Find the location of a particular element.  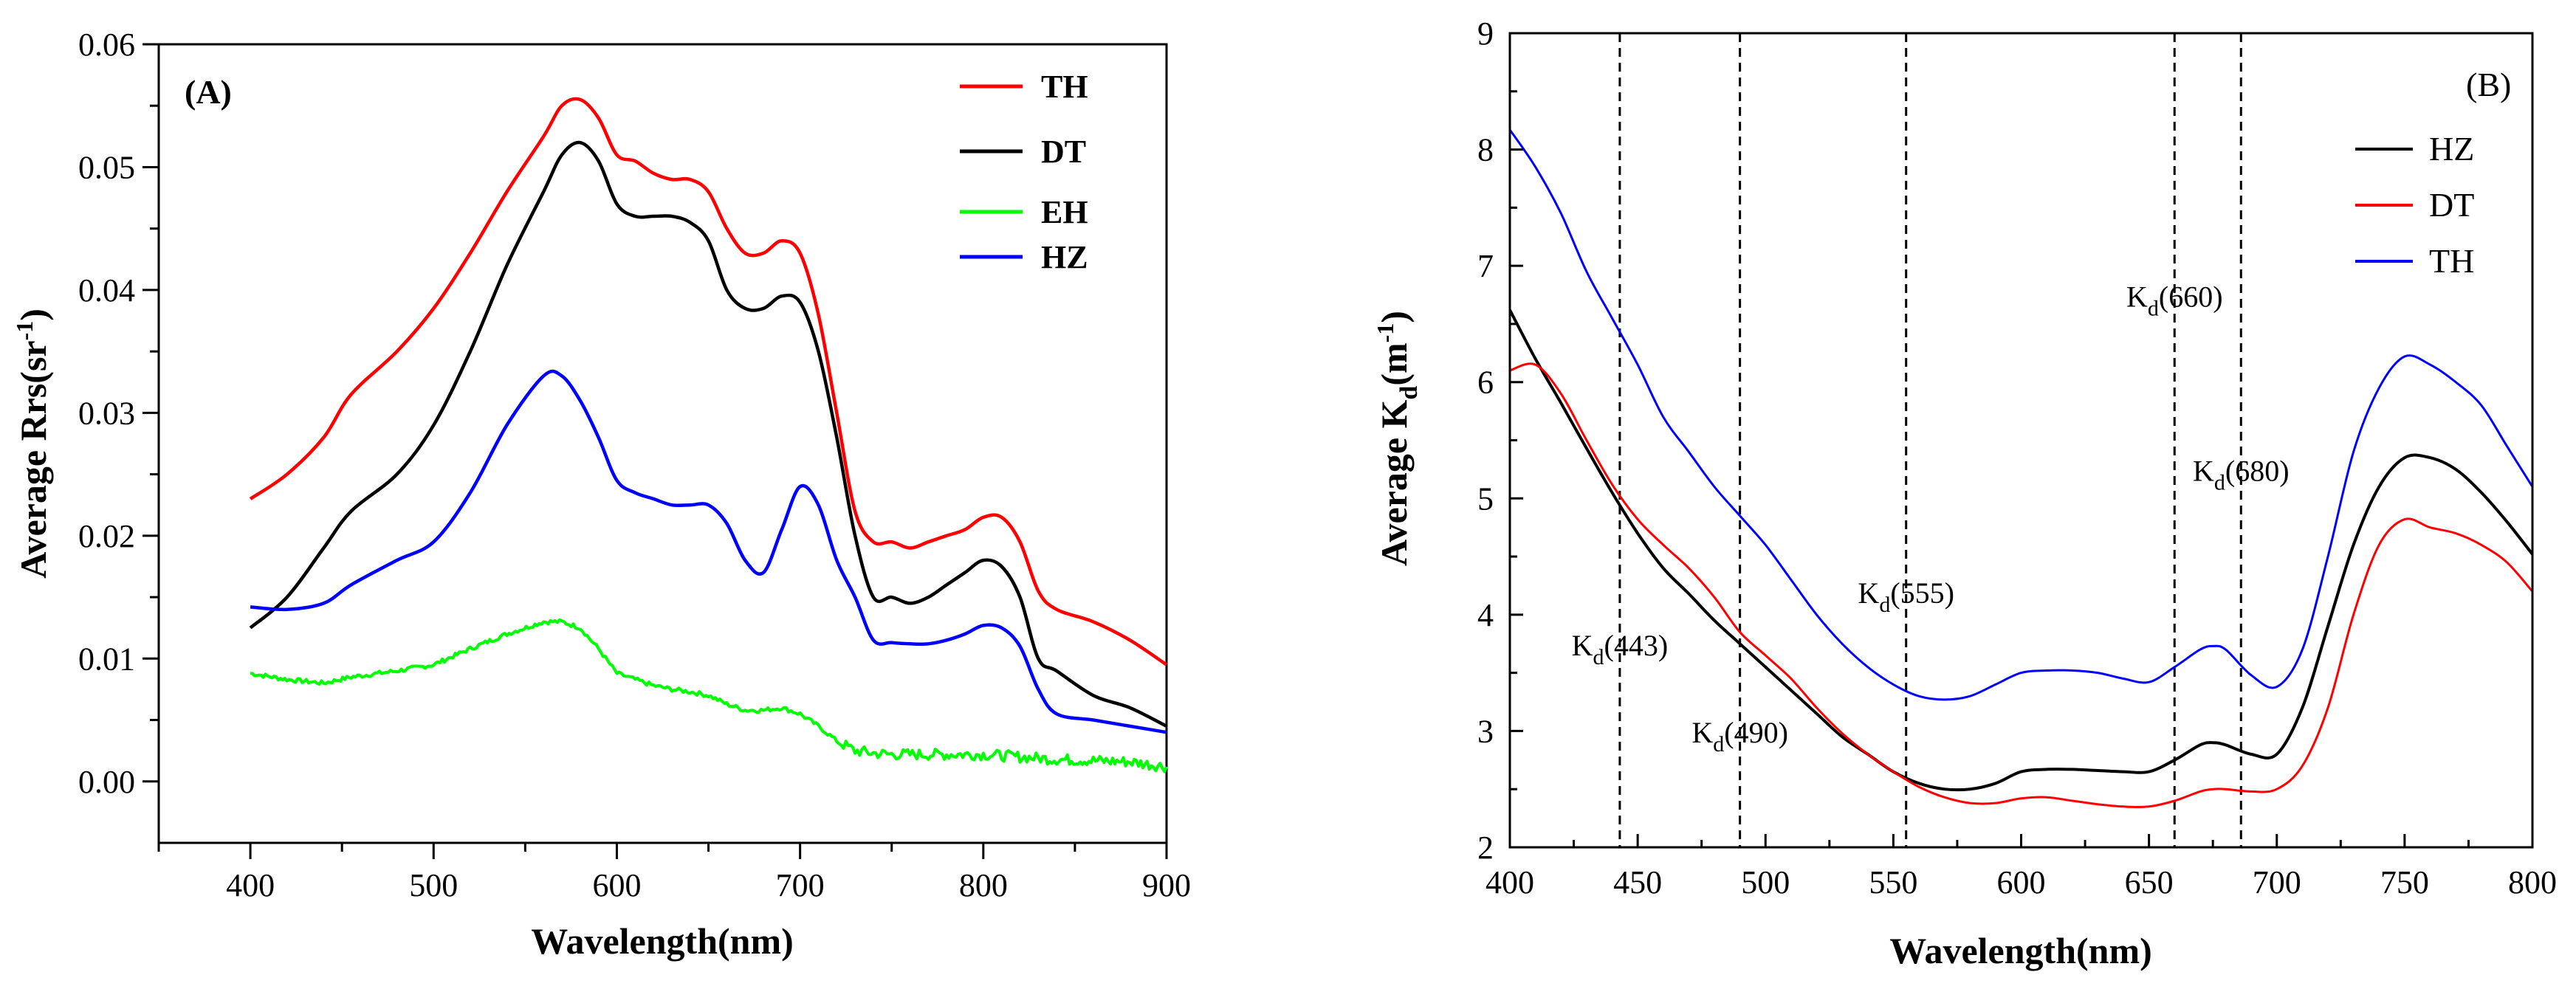

legend-b-dt-label: DT is located at coordinates (2451, 205).